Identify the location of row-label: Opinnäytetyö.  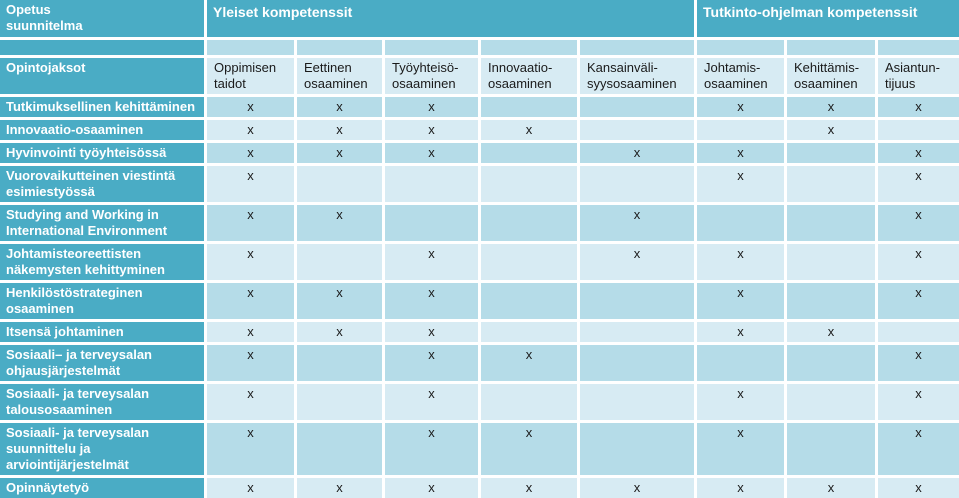
(102, 488).